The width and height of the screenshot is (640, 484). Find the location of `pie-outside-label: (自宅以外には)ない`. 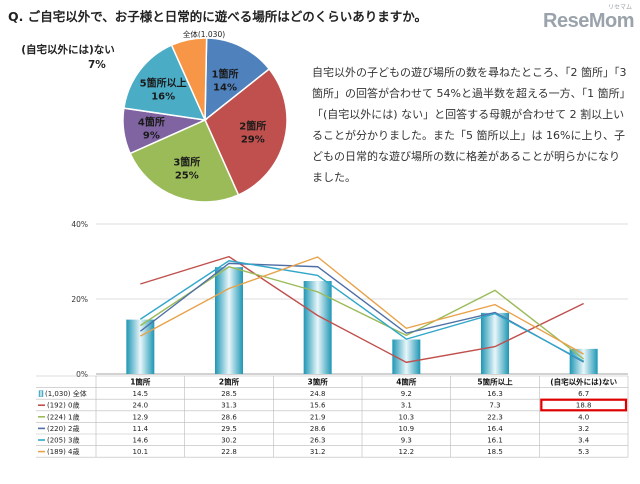

pie-outside-label: (自宅以外には)ない is located at coordinates (68, 49).